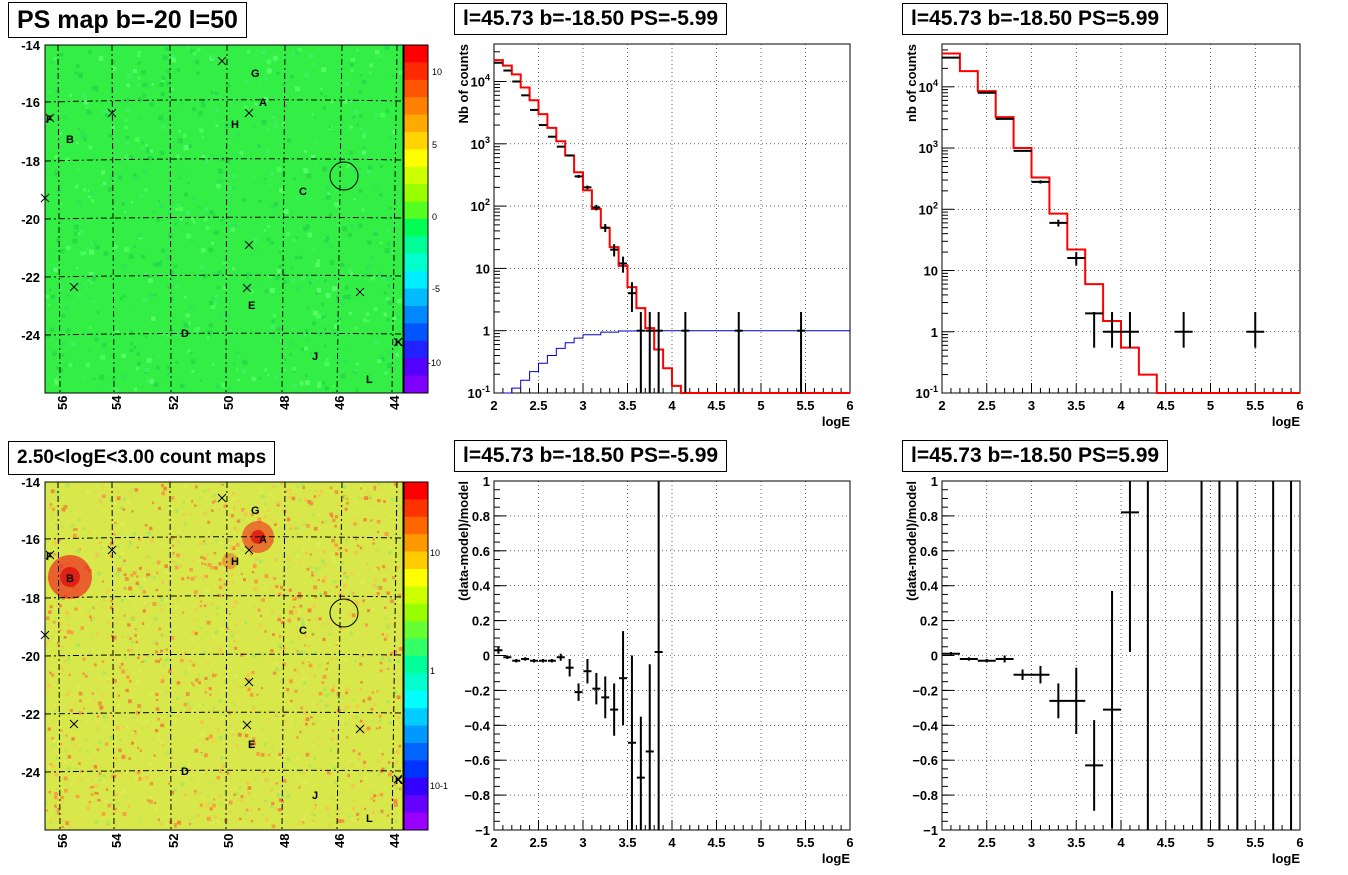 This screenshot has height=875, width=1348. Describe the element at coordinates (249, 245) in the screenshot. I see `source-cross` at that location.